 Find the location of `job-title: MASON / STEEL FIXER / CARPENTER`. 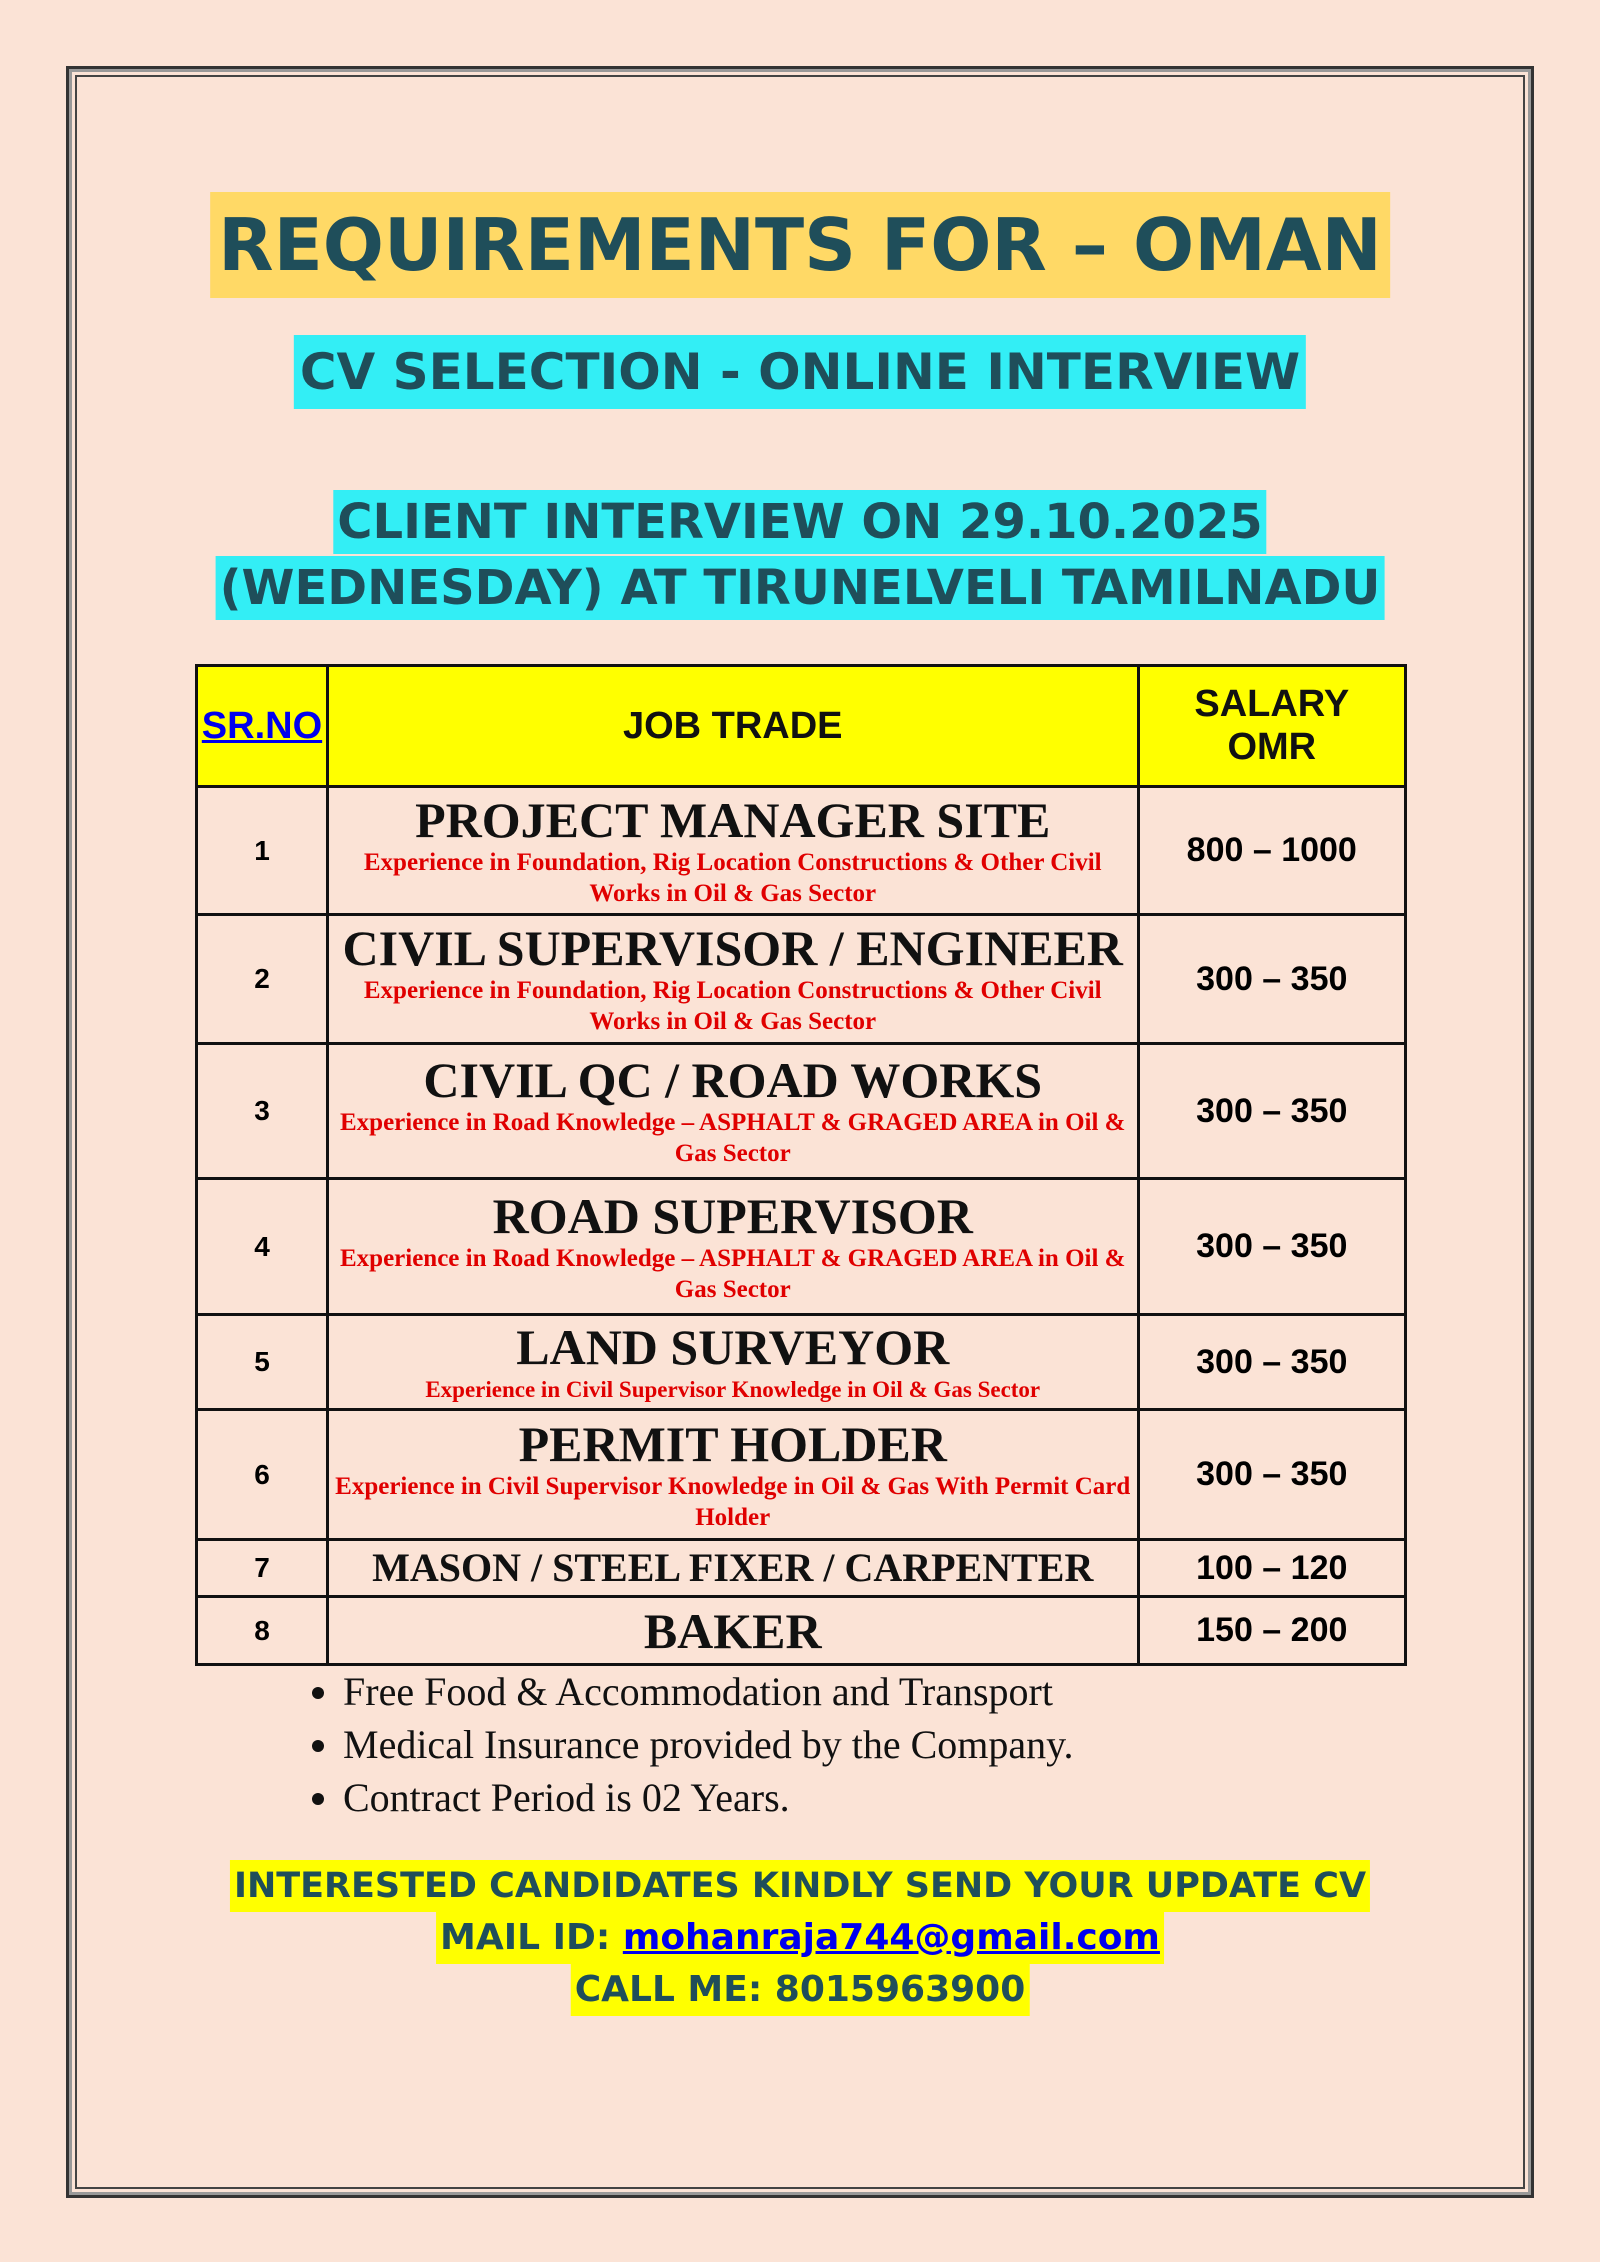

job-title: MASON / STEEL FIXER / CARPENTER is located at coordinates (733, 1567).